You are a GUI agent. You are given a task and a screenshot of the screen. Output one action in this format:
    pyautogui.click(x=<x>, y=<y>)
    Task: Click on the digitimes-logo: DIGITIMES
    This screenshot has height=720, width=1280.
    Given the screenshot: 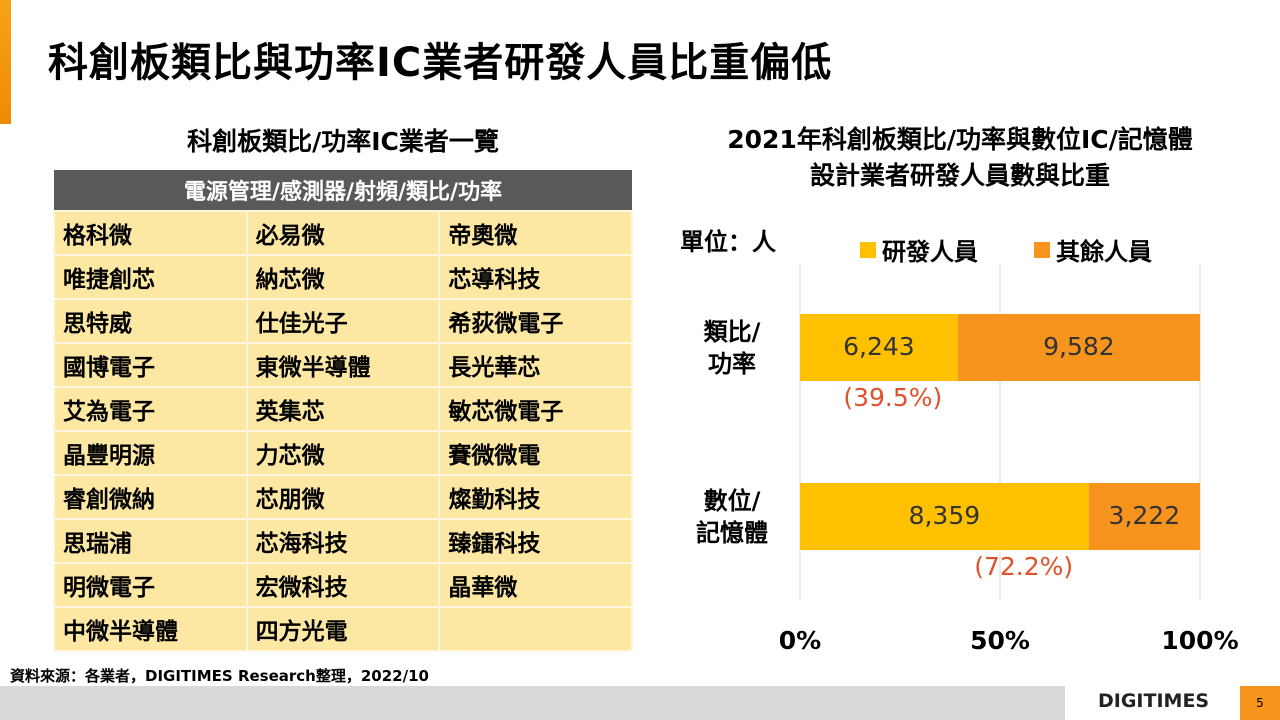 What is the action you would take?
    pyautogui.click(x=1154, y=701)
    